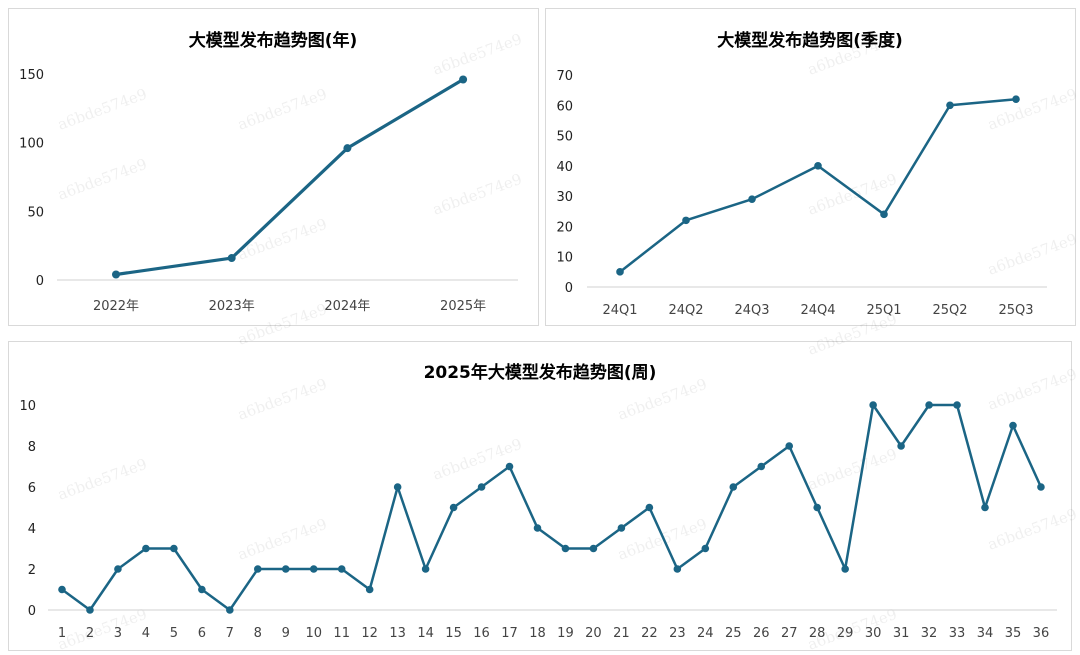  Describe the element at coordinates (537, 633) in the screenshot. I see `x-tick-label: 18` at that location.